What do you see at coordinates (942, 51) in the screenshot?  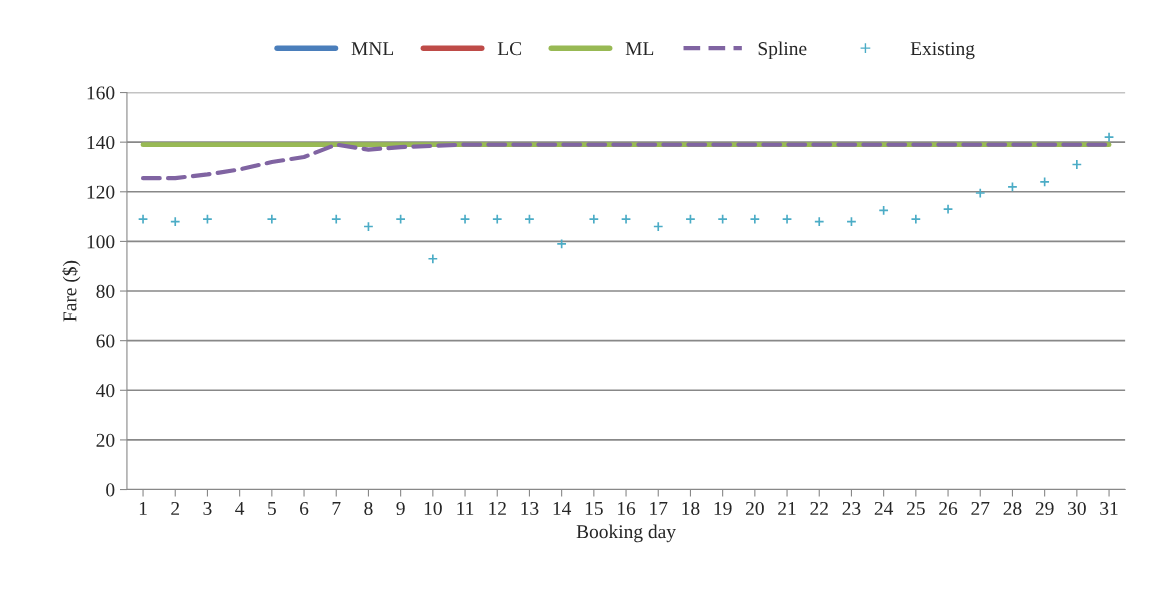 I see `legend-label: Existing` at bounding box center [942, 51].